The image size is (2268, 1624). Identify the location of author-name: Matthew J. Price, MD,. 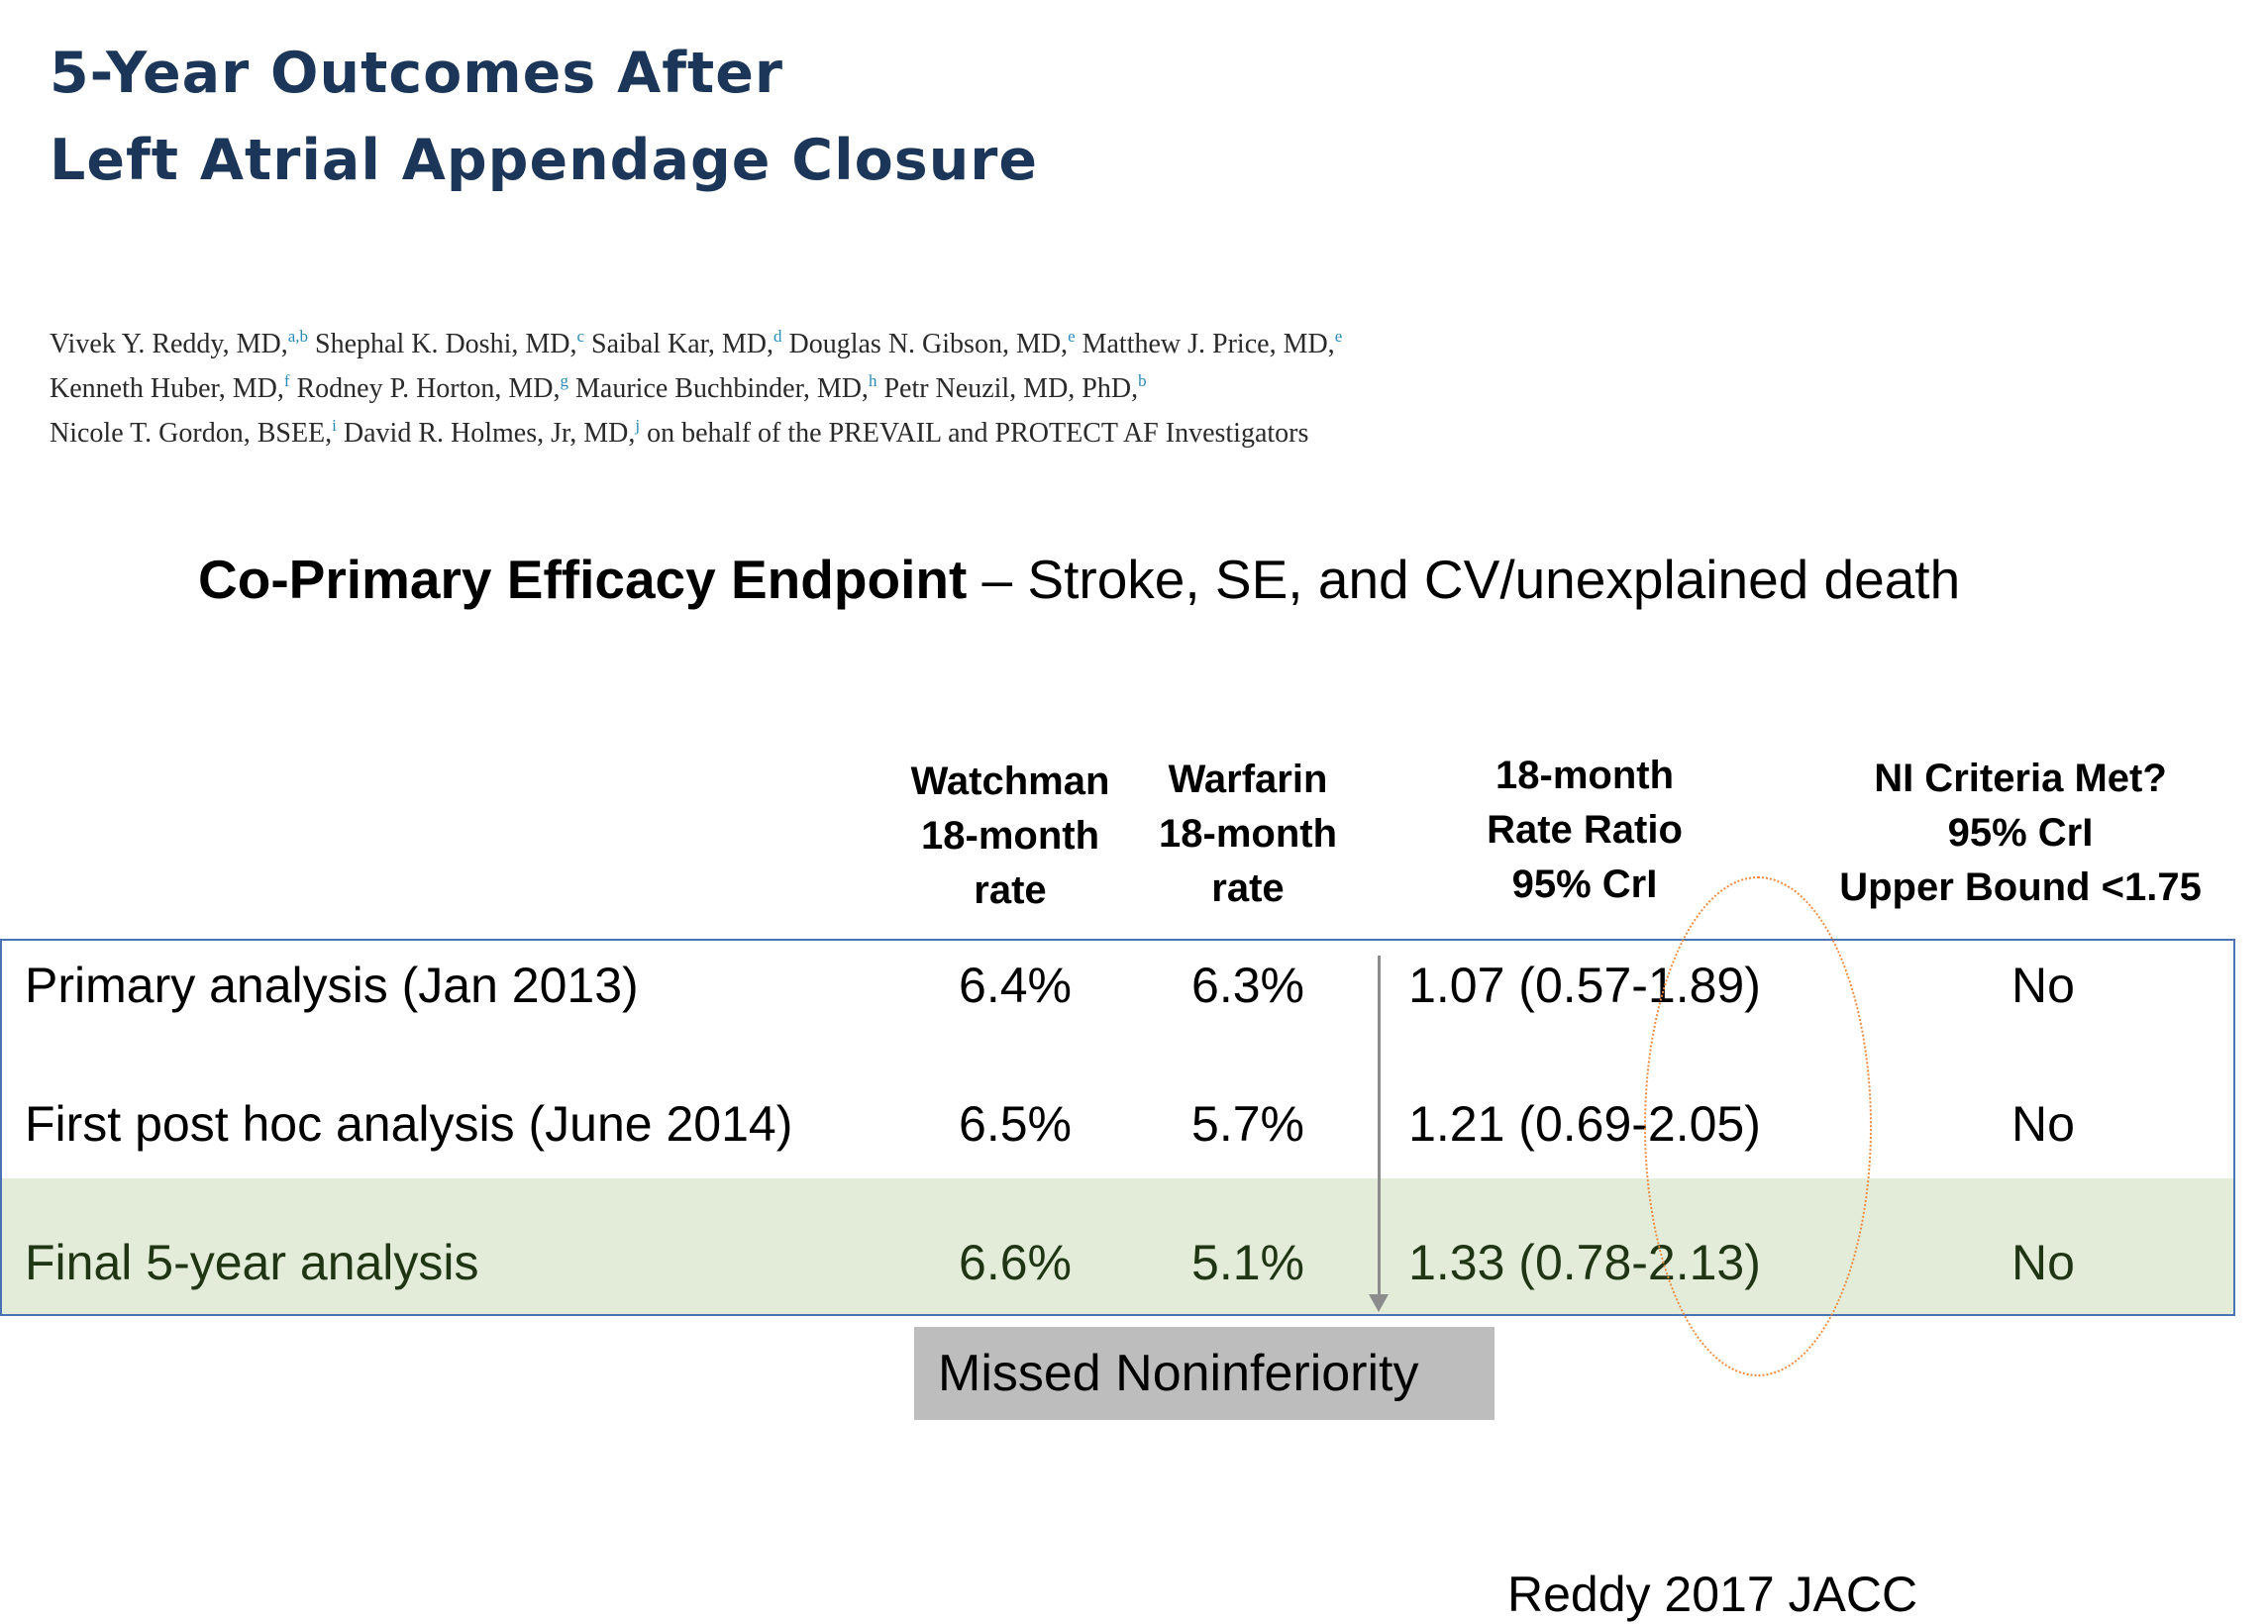
(1208, 344).